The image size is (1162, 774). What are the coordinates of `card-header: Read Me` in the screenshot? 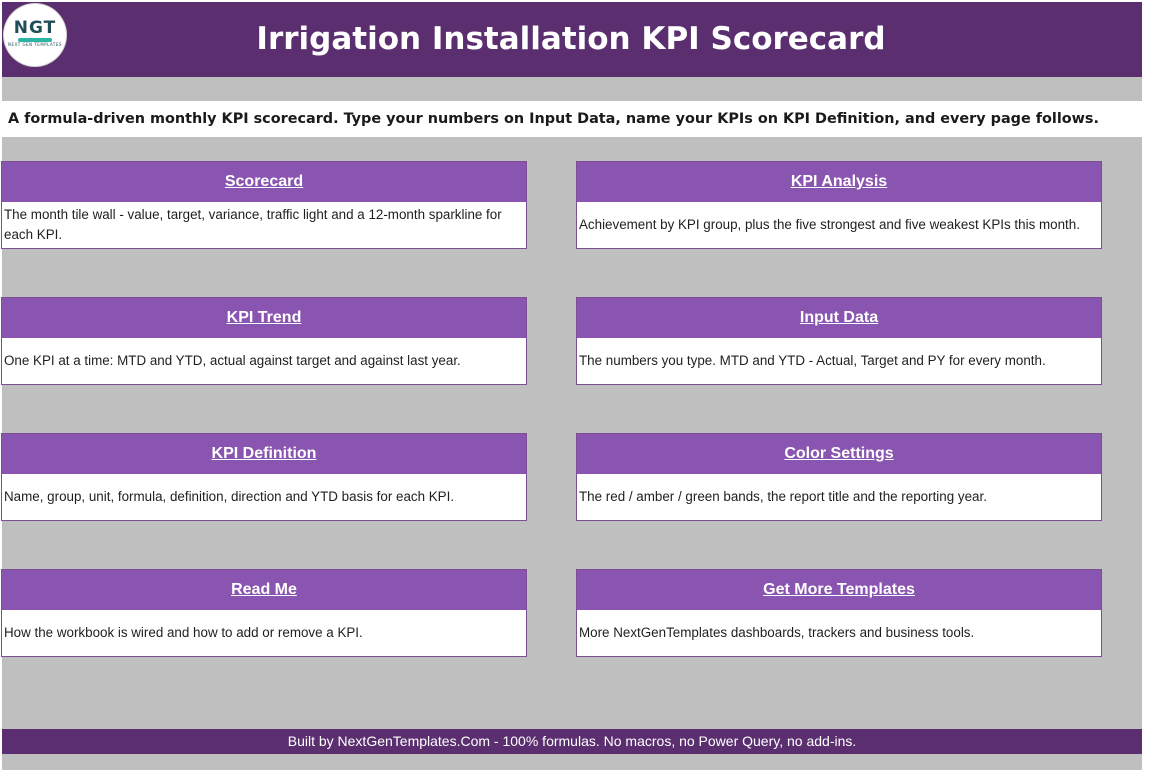 It's located at (264, 590).